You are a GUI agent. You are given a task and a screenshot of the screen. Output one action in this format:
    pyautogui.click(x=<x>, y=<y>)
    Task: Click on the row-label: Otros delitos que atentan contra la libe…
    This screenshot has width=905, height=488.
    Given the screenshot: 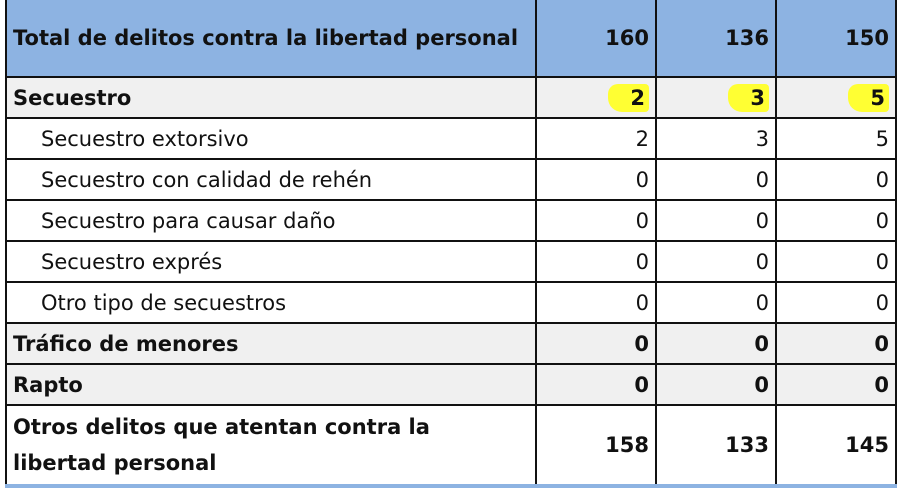 What is the action you would take?
    pyautogui.click(x=271, y=446)
    